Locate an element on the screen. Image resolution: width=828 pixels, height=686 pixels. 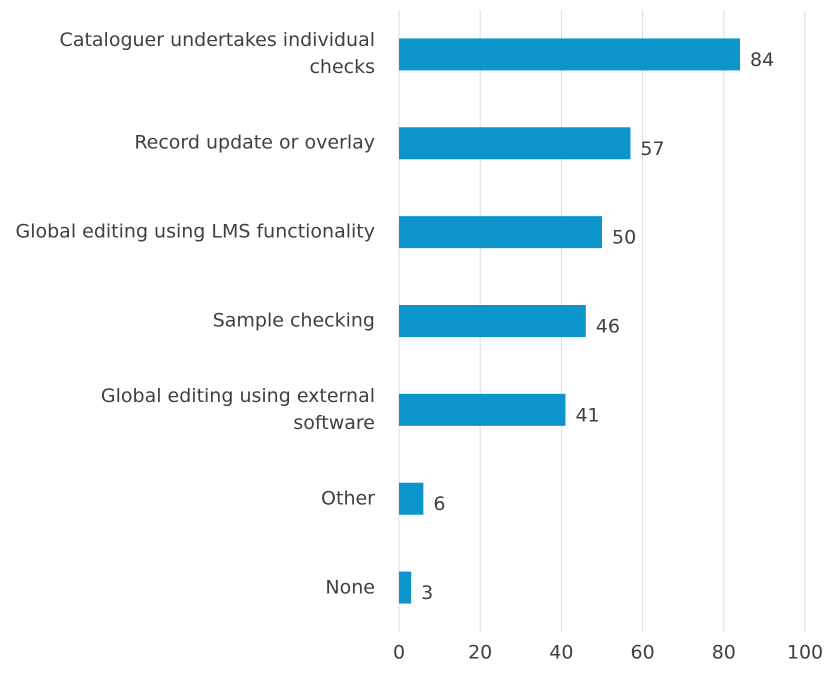
y-tick-label: Cataloguer undertakes individual checks is located at coordinates (217, 54).